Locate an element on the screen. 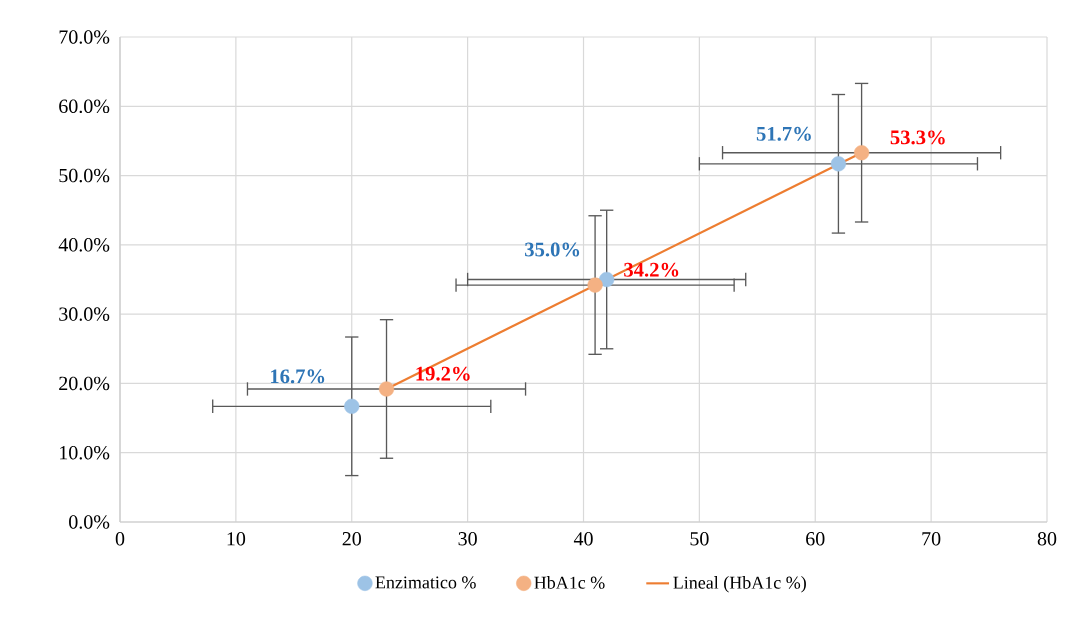  data-label: 34.2% is located at coordinates (651, 269).